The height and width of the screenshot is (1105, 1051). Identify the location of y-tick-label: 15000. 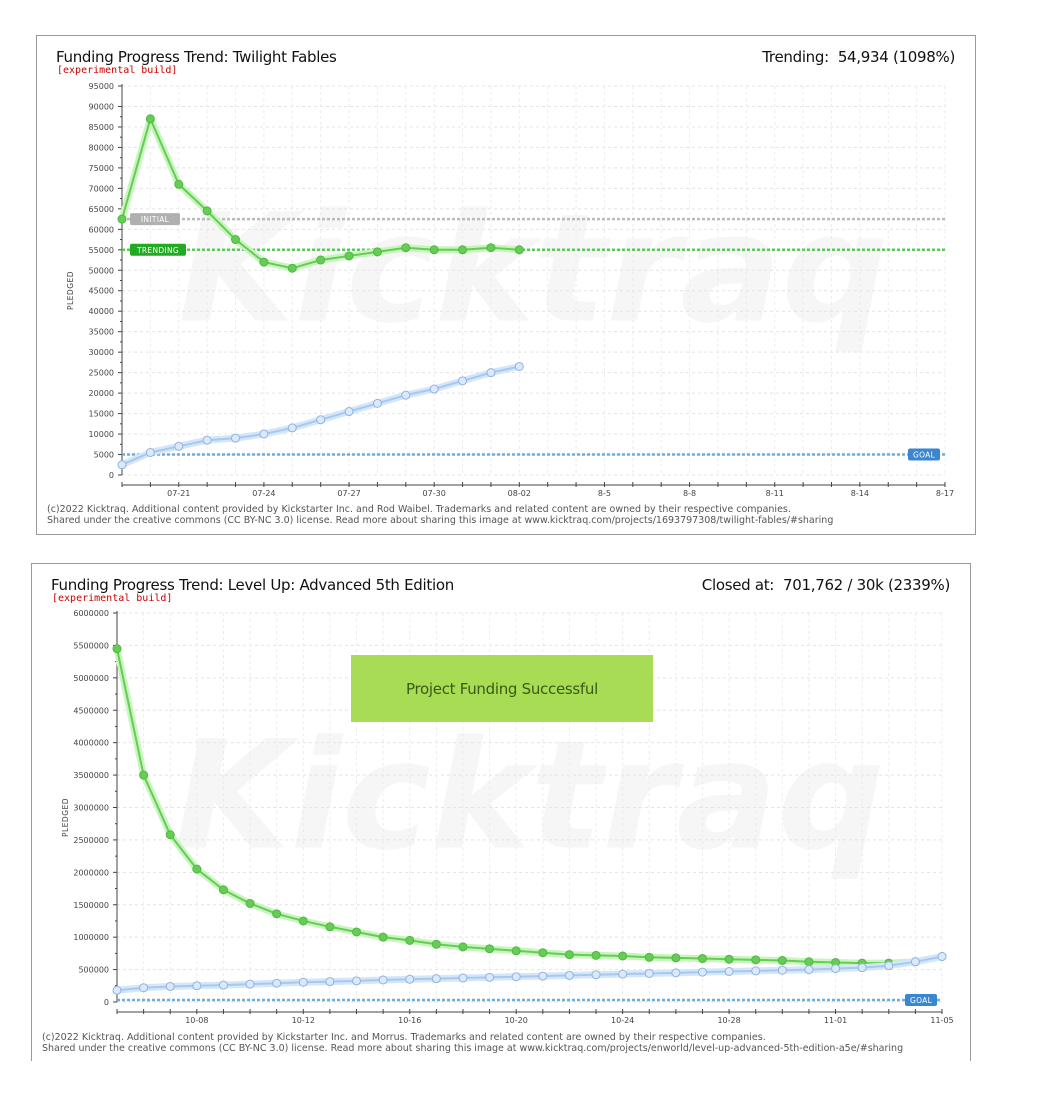
(101, 414).